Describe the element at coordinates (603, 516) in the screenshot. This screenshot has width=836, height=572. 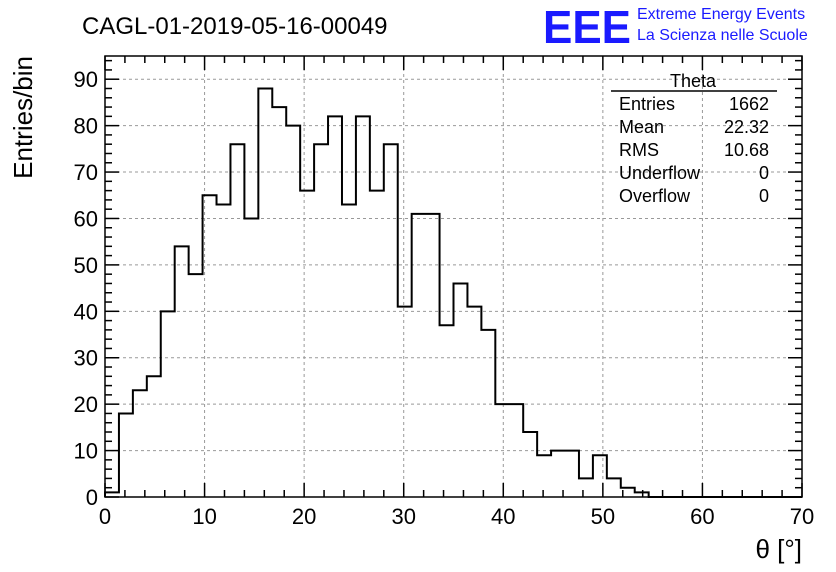
I see `x-tick-label: 50` at that location.